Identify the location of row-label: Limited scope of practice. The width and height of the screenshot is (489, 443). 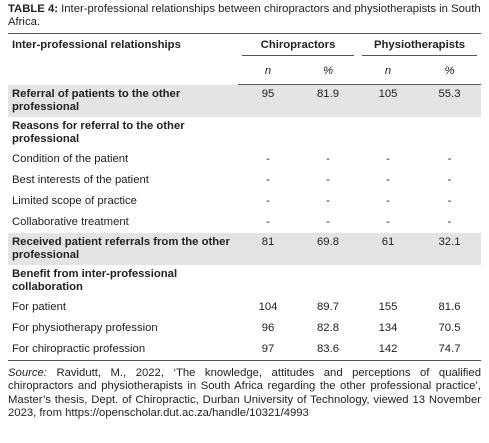
(74, 200).